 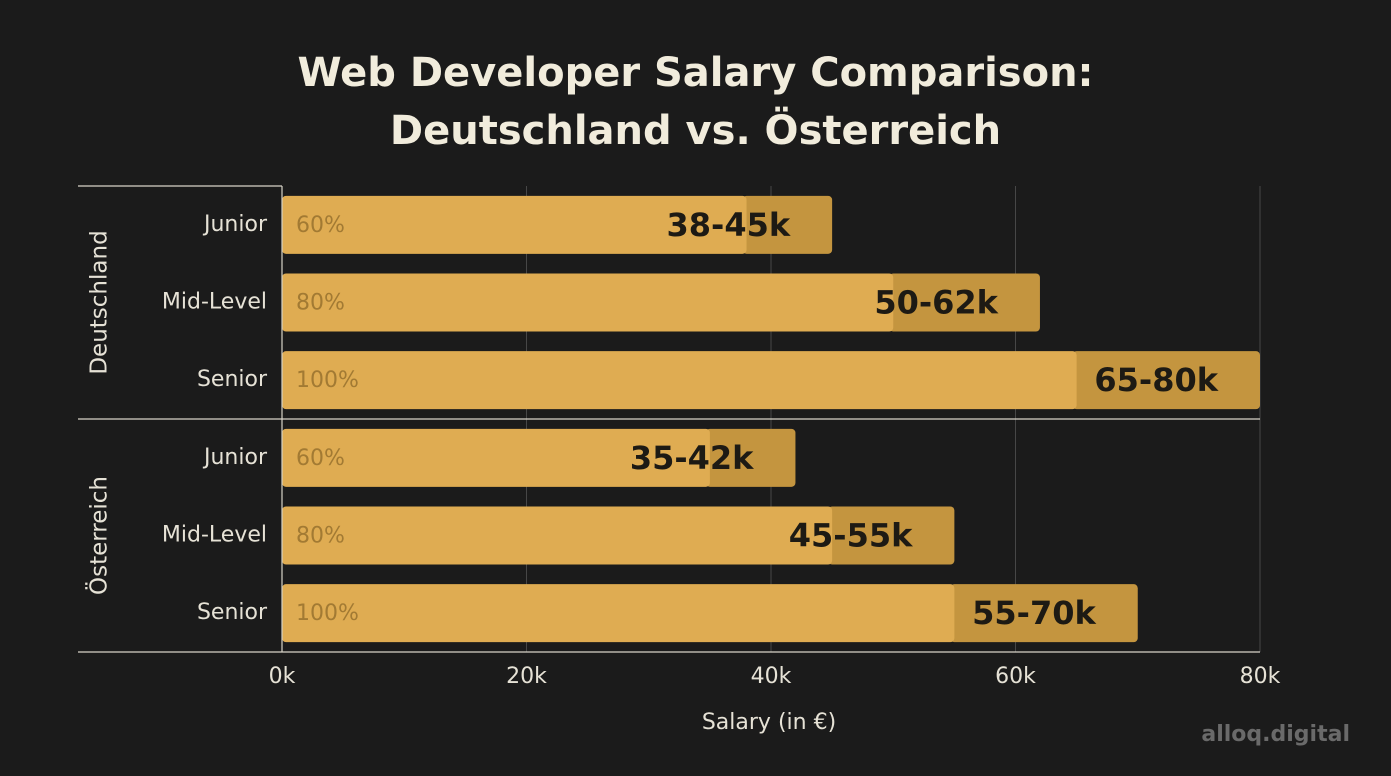 What do you see at coordinates (99, 535) in the screenshot?
I see `group-label: Österreich` at bounding box center [99, 535].